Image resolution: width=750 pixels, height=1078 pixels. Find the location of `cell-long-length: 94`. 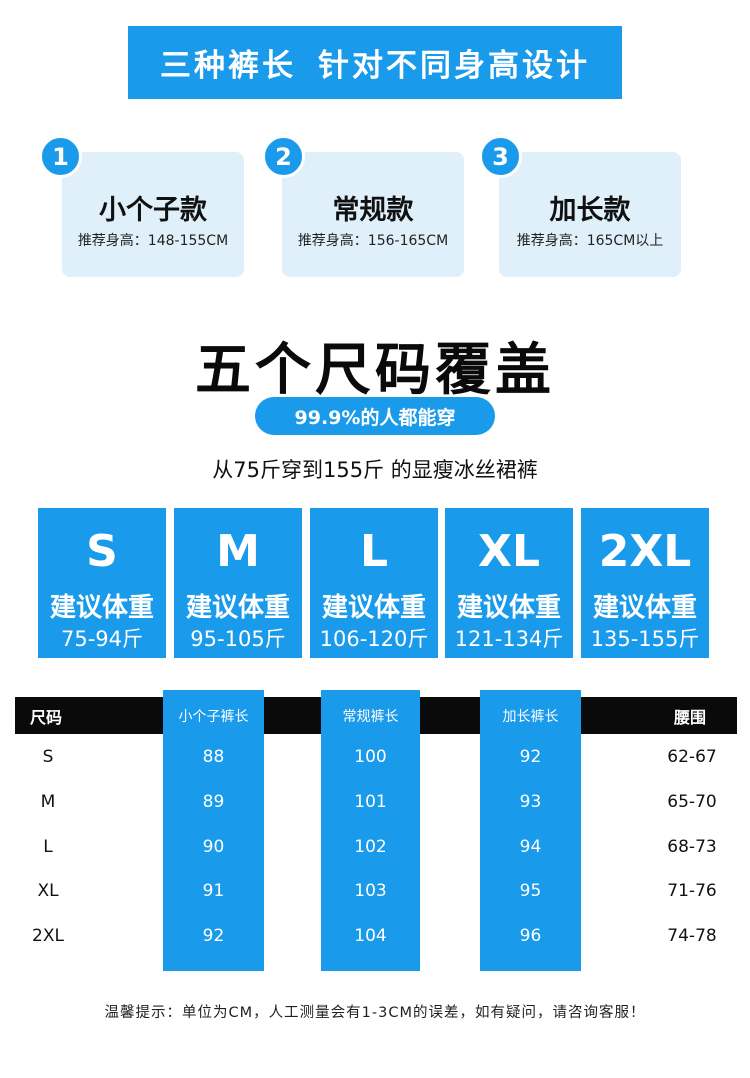

cell-long-length: 94 is located at coordinates (530, 847).